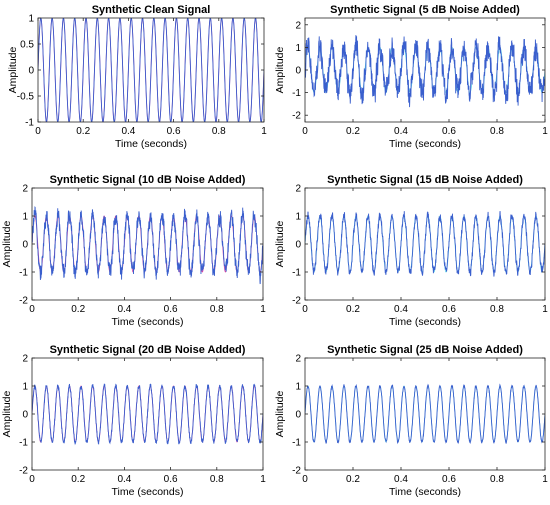 The width and height of the screenshot is (550, 505). I want to click on chart-title: Synthetic Signal (5 dB Noise Added), so click(425, 10).